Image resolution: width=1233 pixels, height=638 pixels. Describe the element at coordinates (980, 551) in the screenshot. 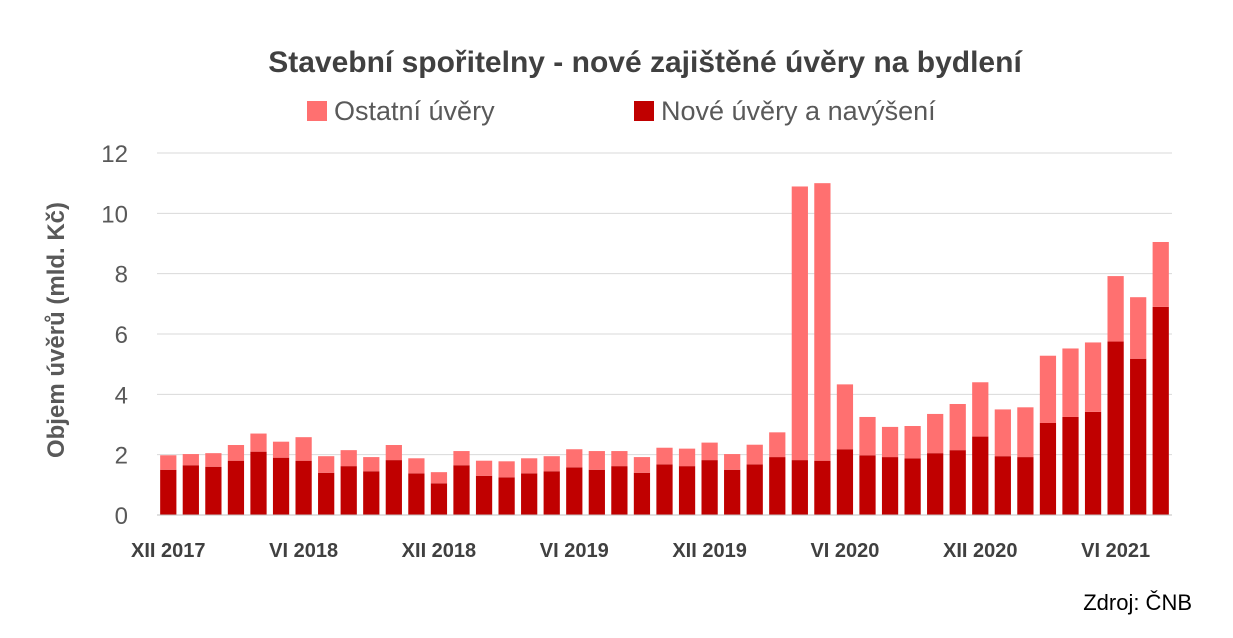

I see `x-tick-label: XII 2020` at that location.